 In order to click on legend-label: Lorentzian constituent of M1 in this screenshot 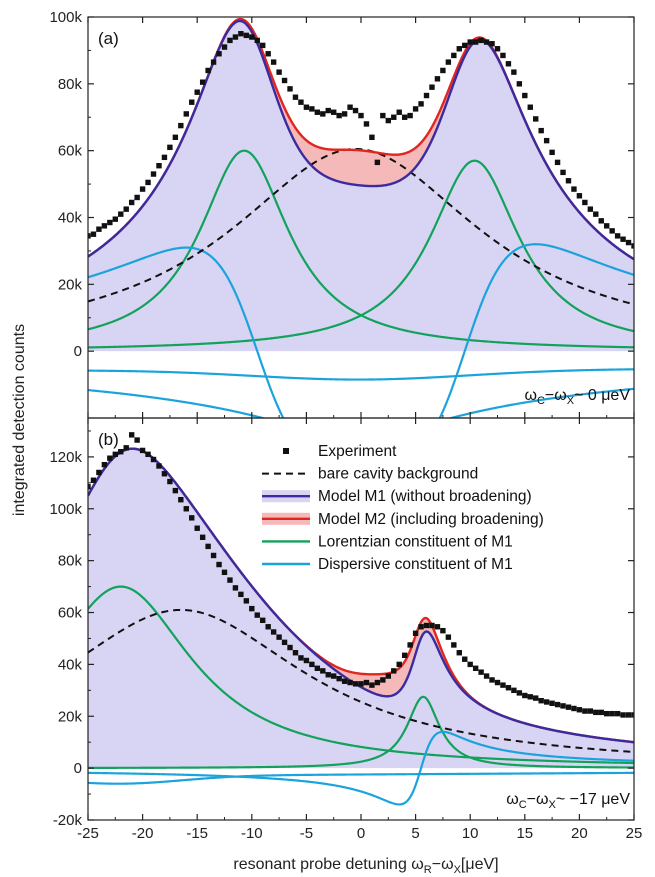, I will do `click(415, 541)`.